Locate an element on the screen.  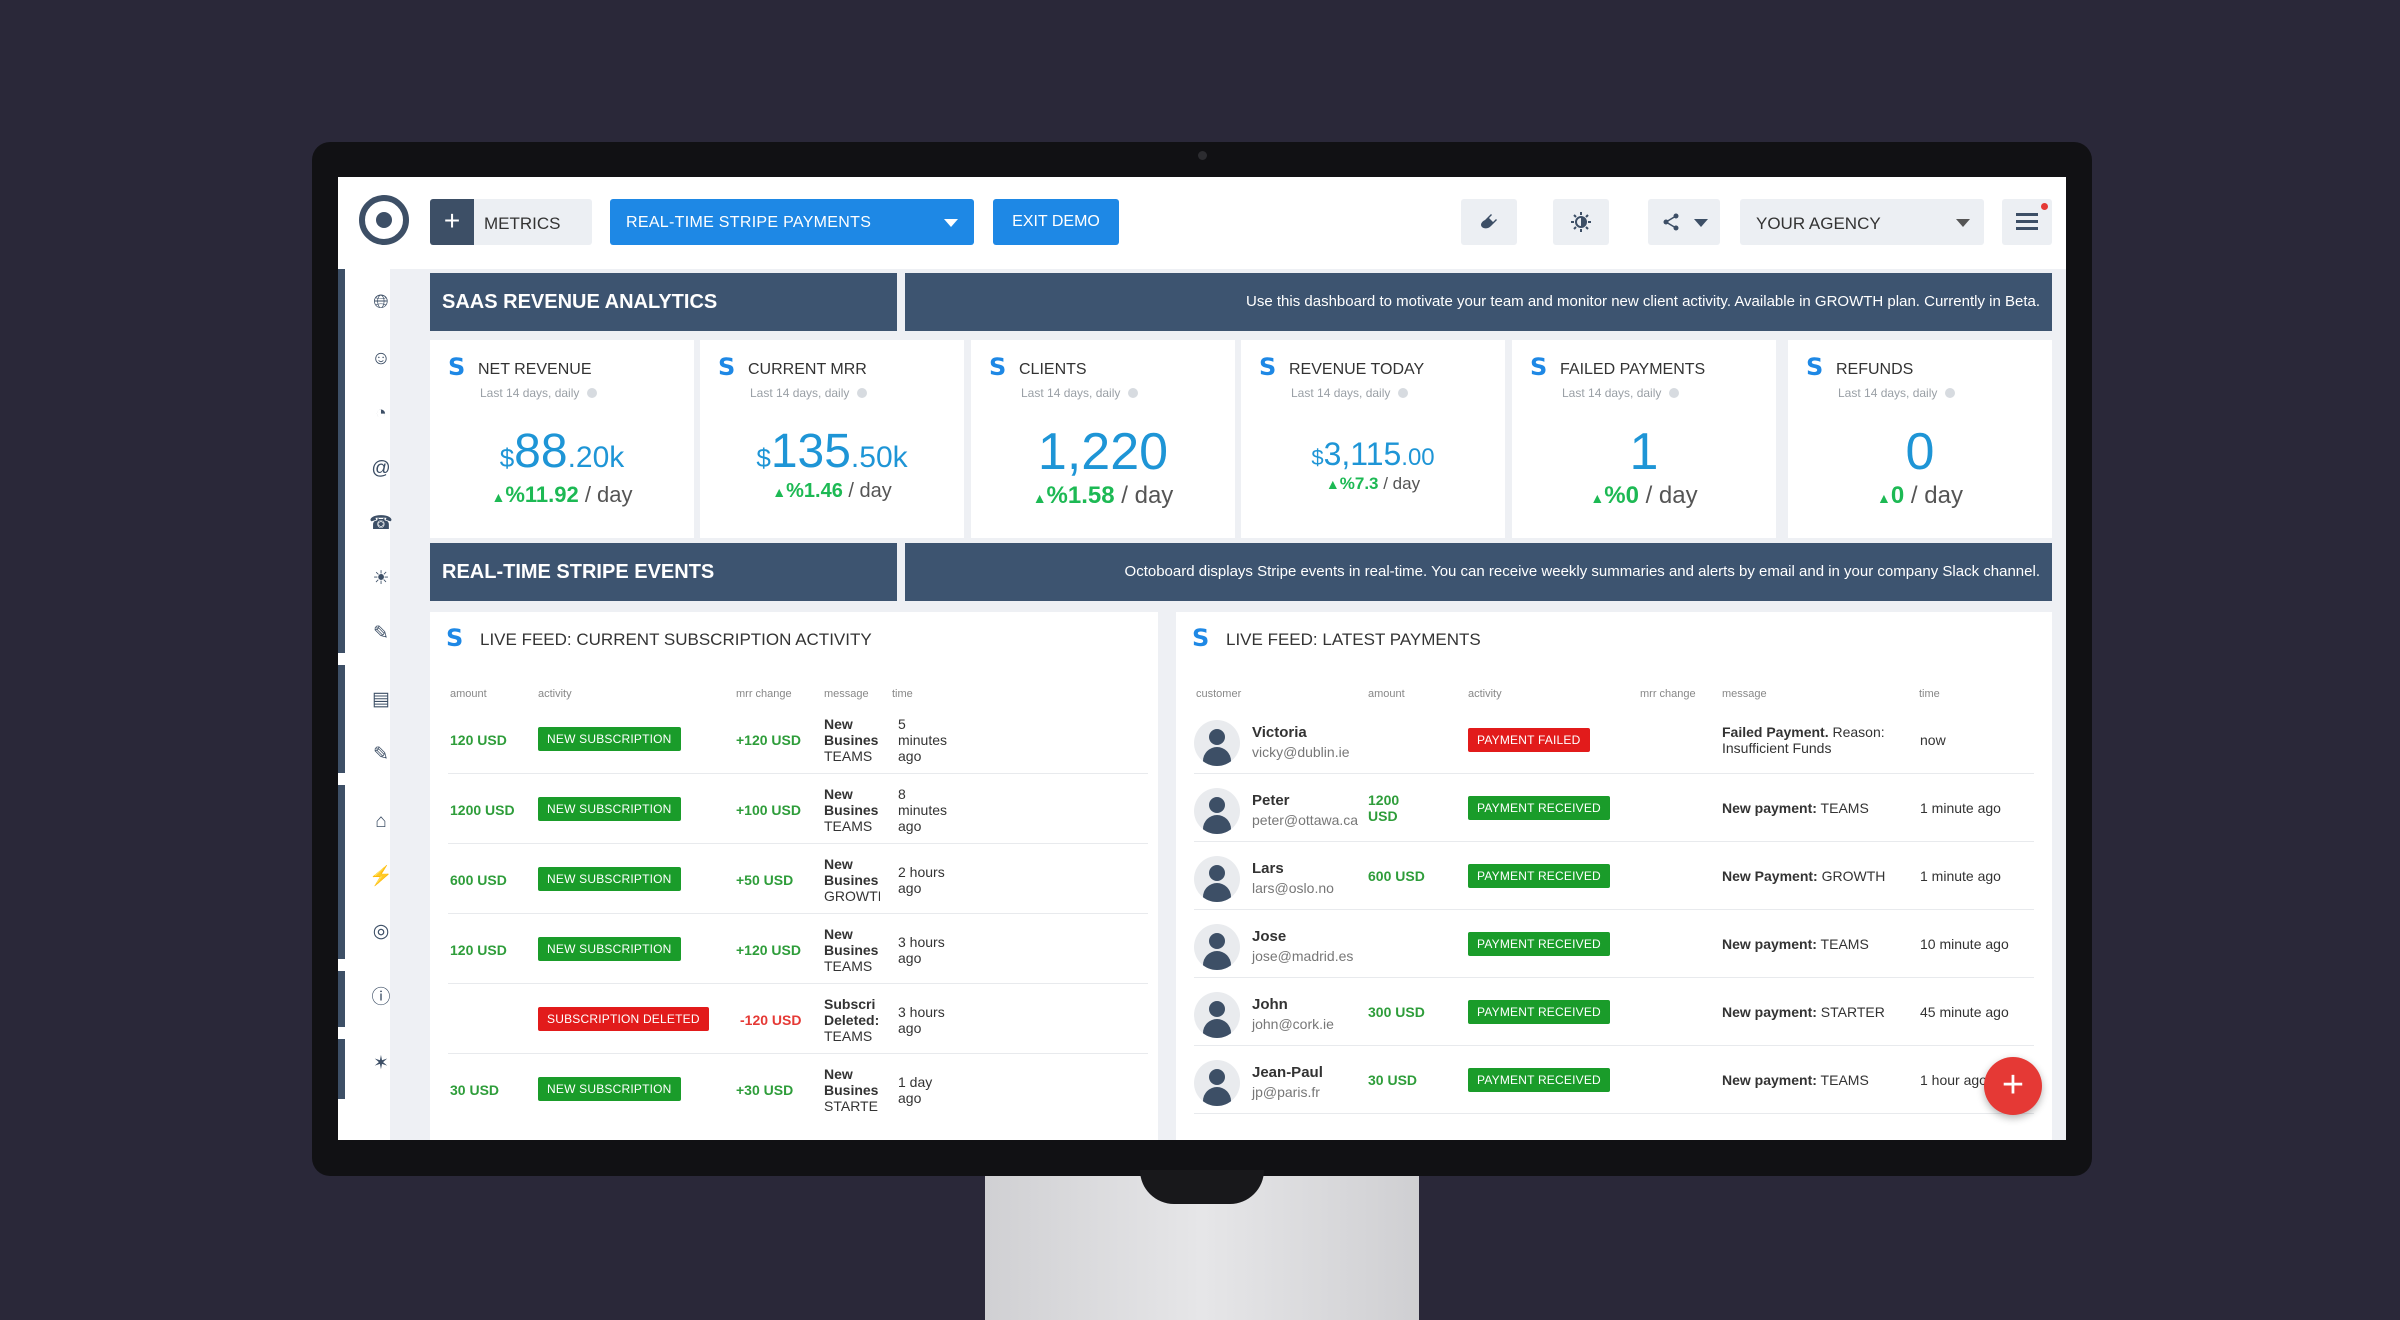
octoboard-logo is located at coordinates (384, 220).